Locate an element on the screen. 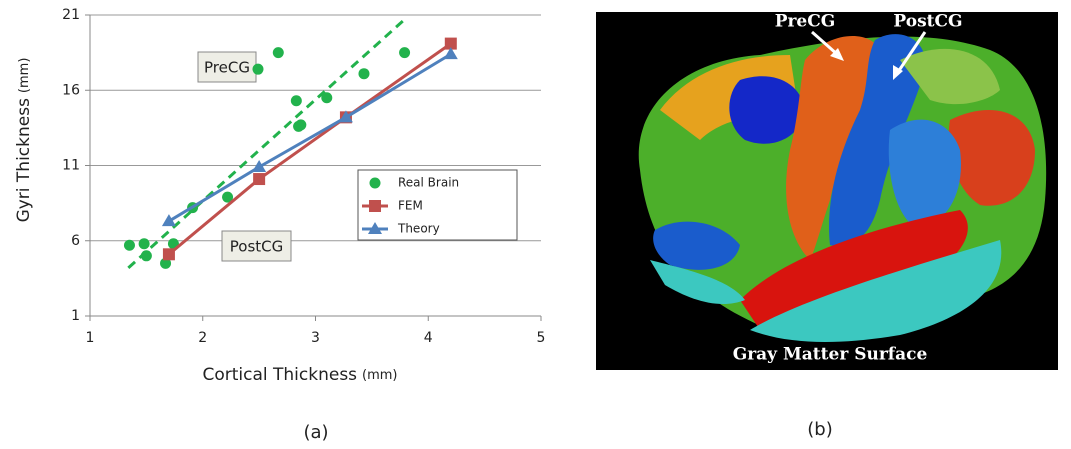 The image size is (1071, 449). annotation: PostCG is located at coordinates (256, 247).